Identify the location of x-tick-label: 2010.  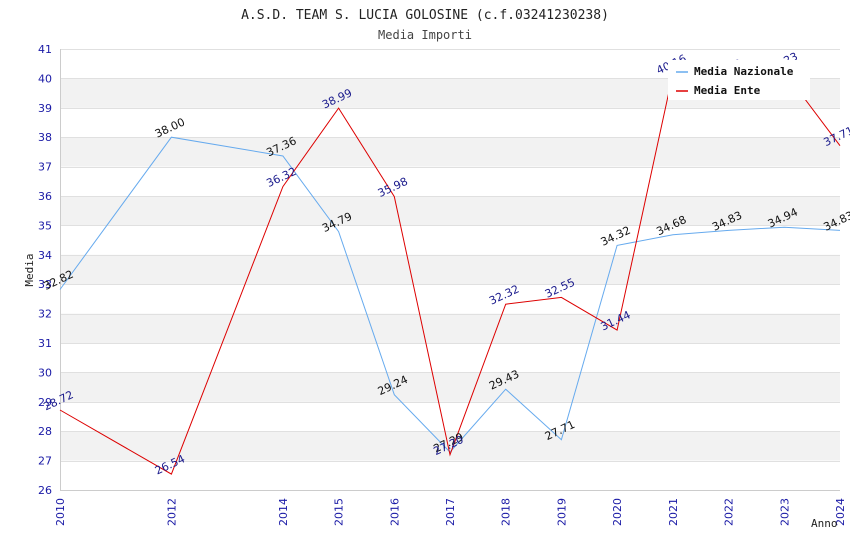
(60, 512).